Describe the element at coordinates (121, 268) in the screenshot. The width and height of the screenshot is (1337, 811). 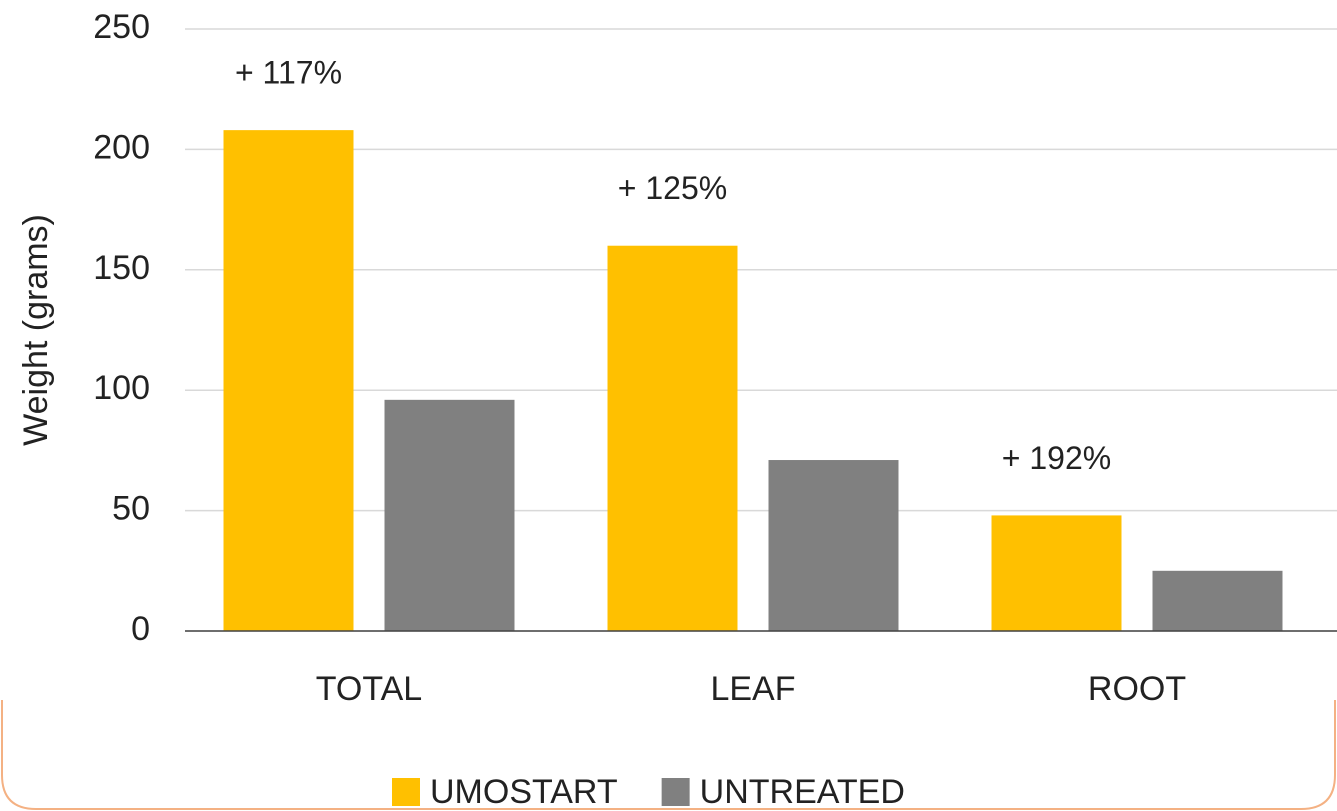
I see `y-tick-label: 150` at that location.